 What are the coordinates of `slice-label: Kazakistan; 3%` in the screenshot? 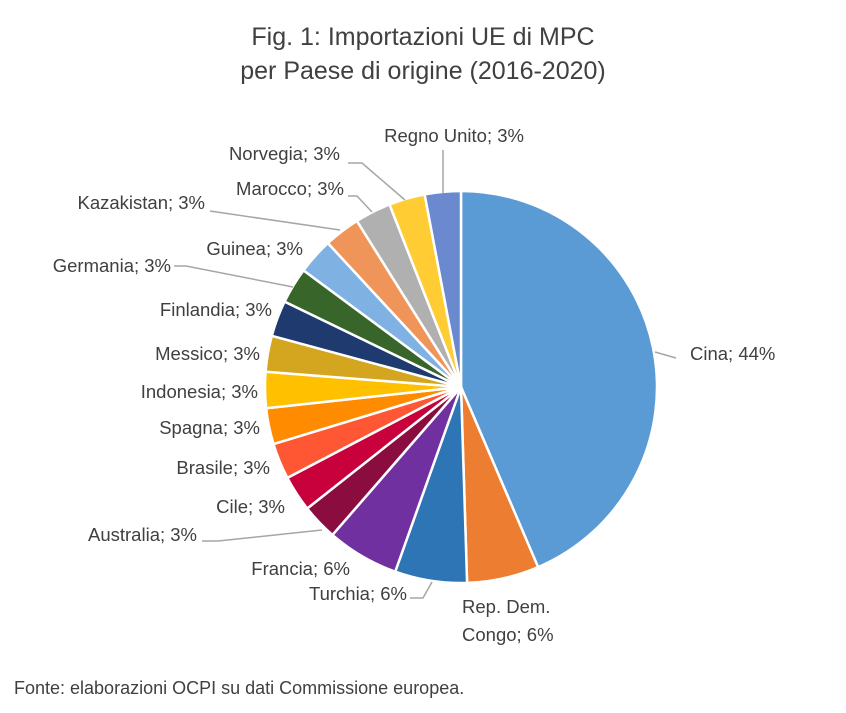 It's located at (141, 202).